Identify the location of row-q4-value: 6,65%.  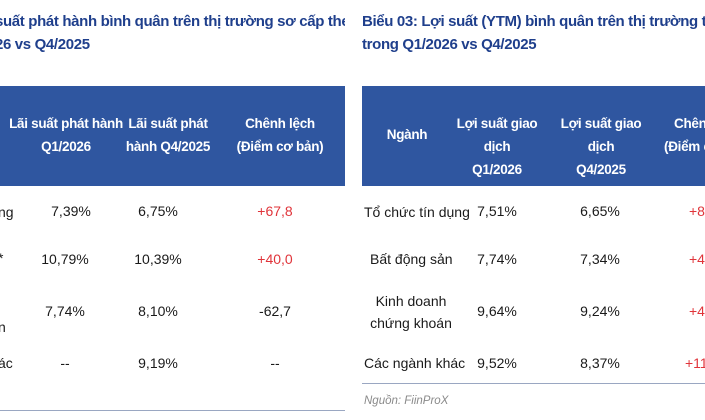
(600, 211).